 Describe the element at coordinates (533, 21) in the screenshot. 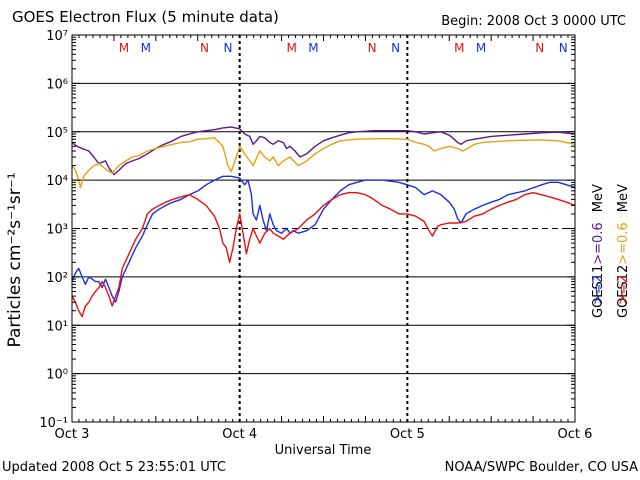

I see `begin-time: Begin: 2008 Oct 3 0000 UTC` at that location.